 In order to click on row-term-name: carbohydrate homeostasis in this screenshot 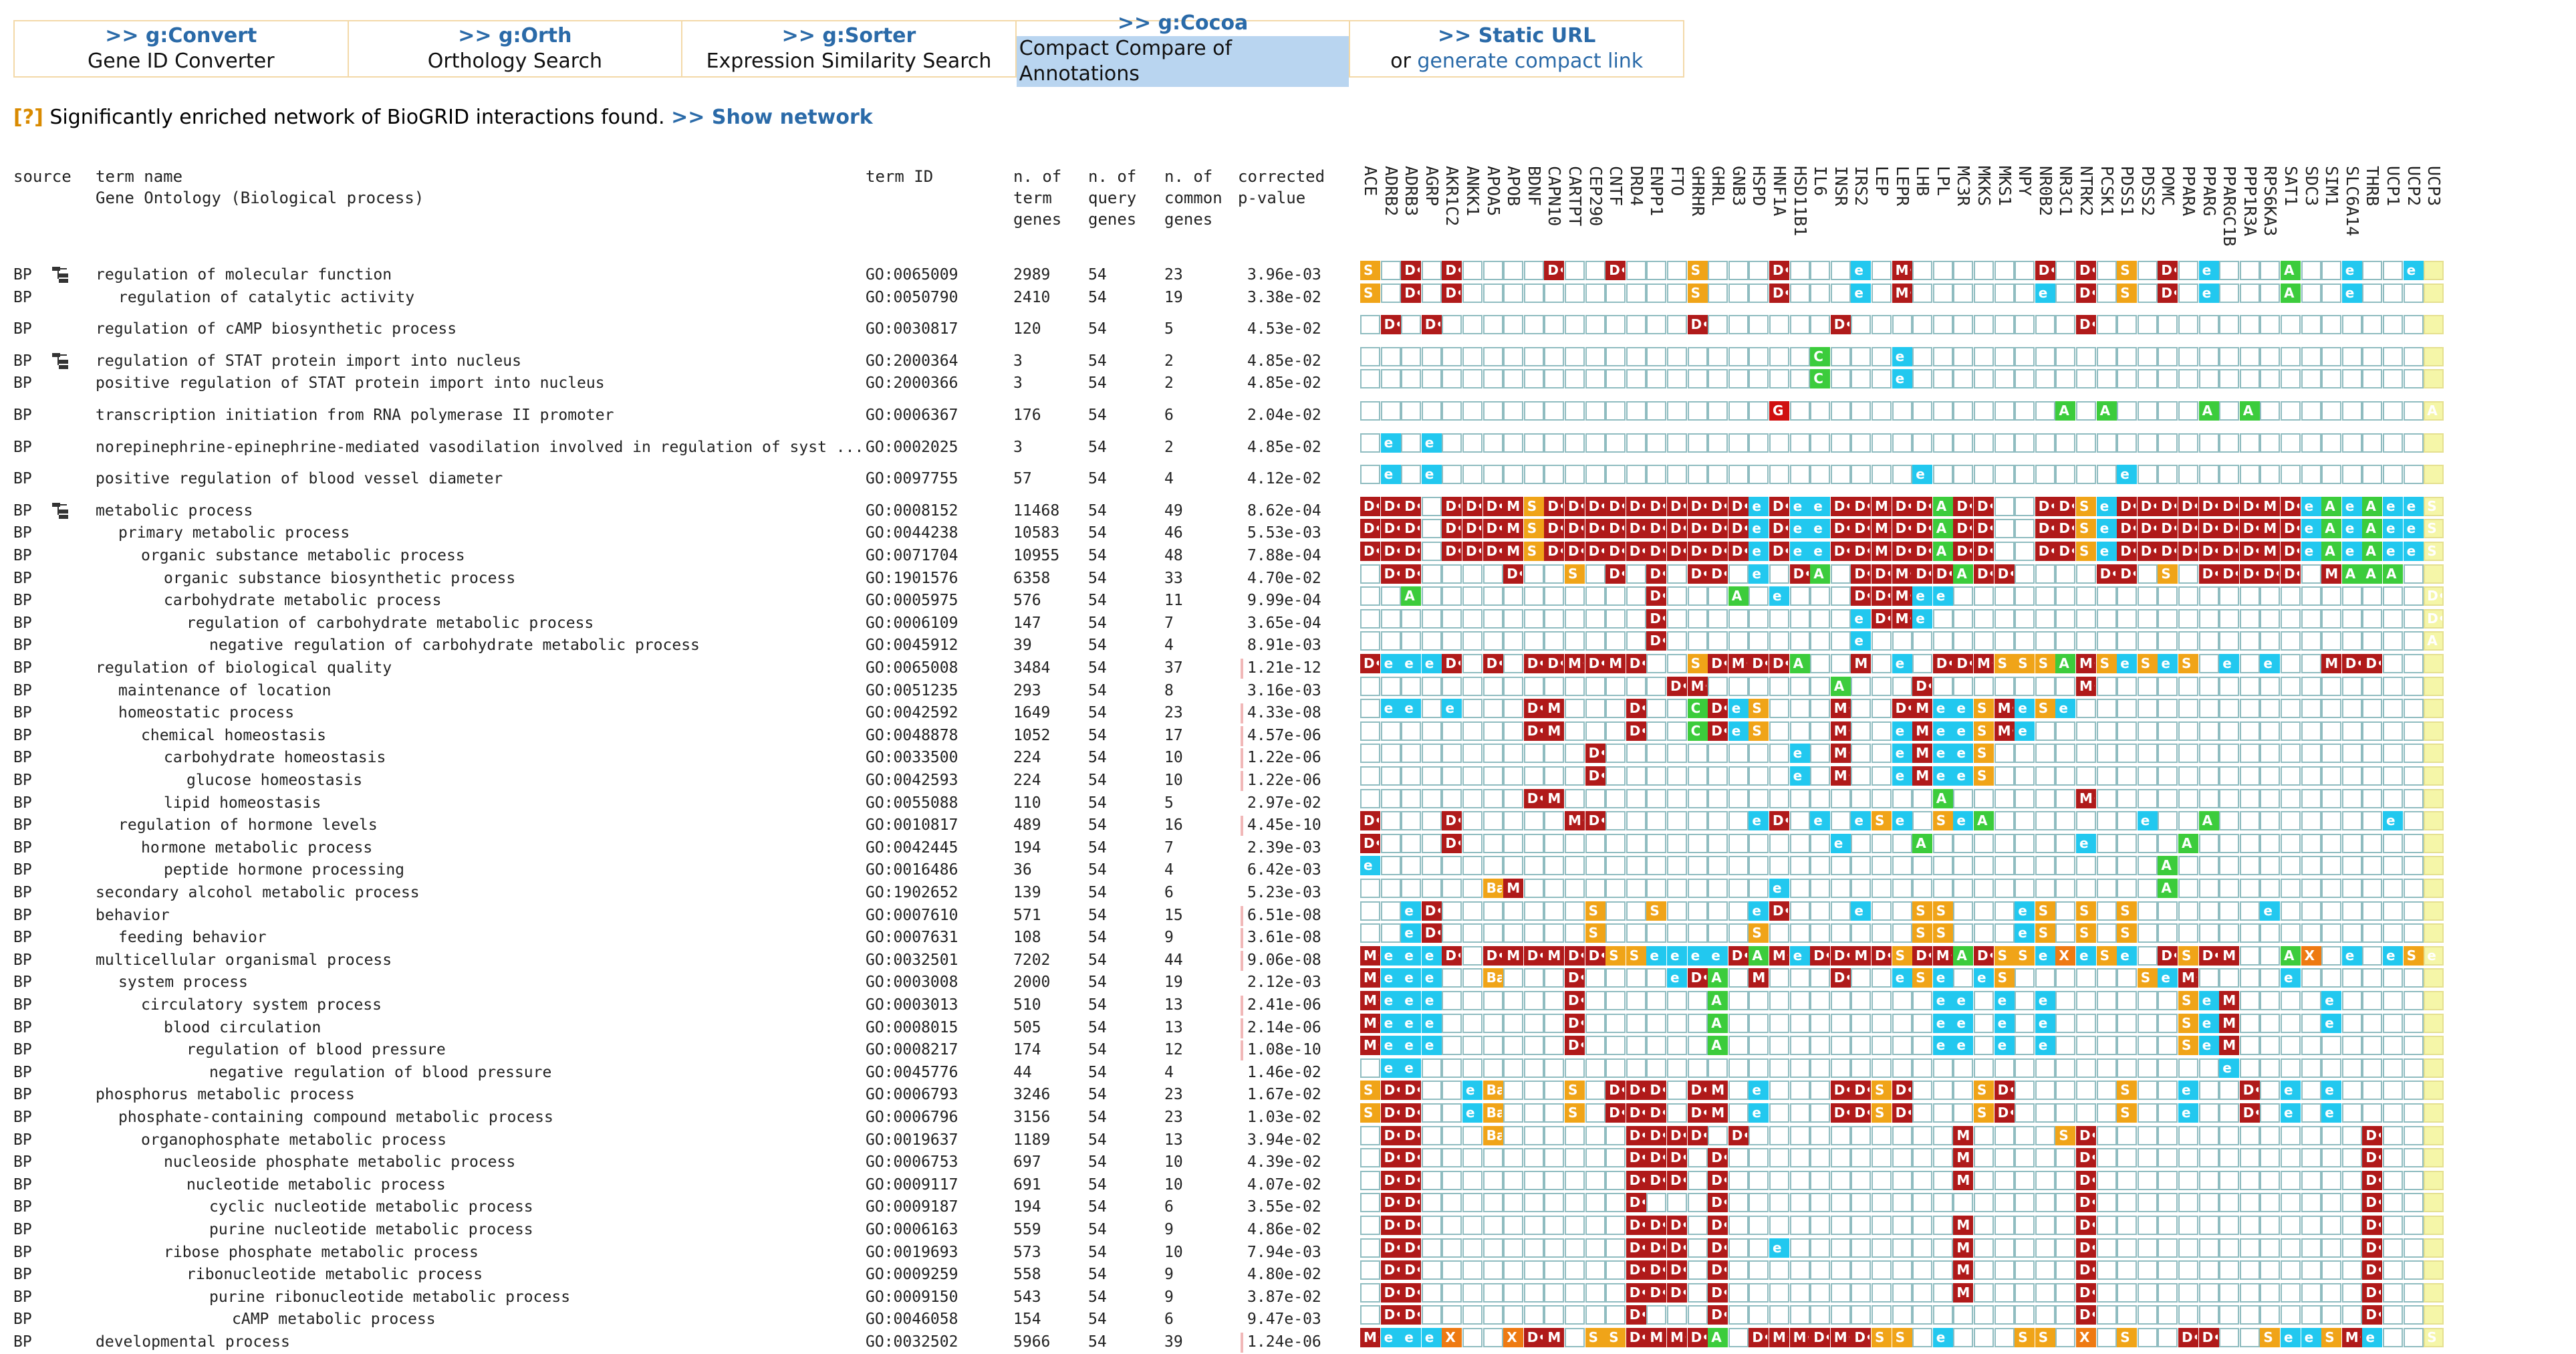, I will do `click(275, 758)`.